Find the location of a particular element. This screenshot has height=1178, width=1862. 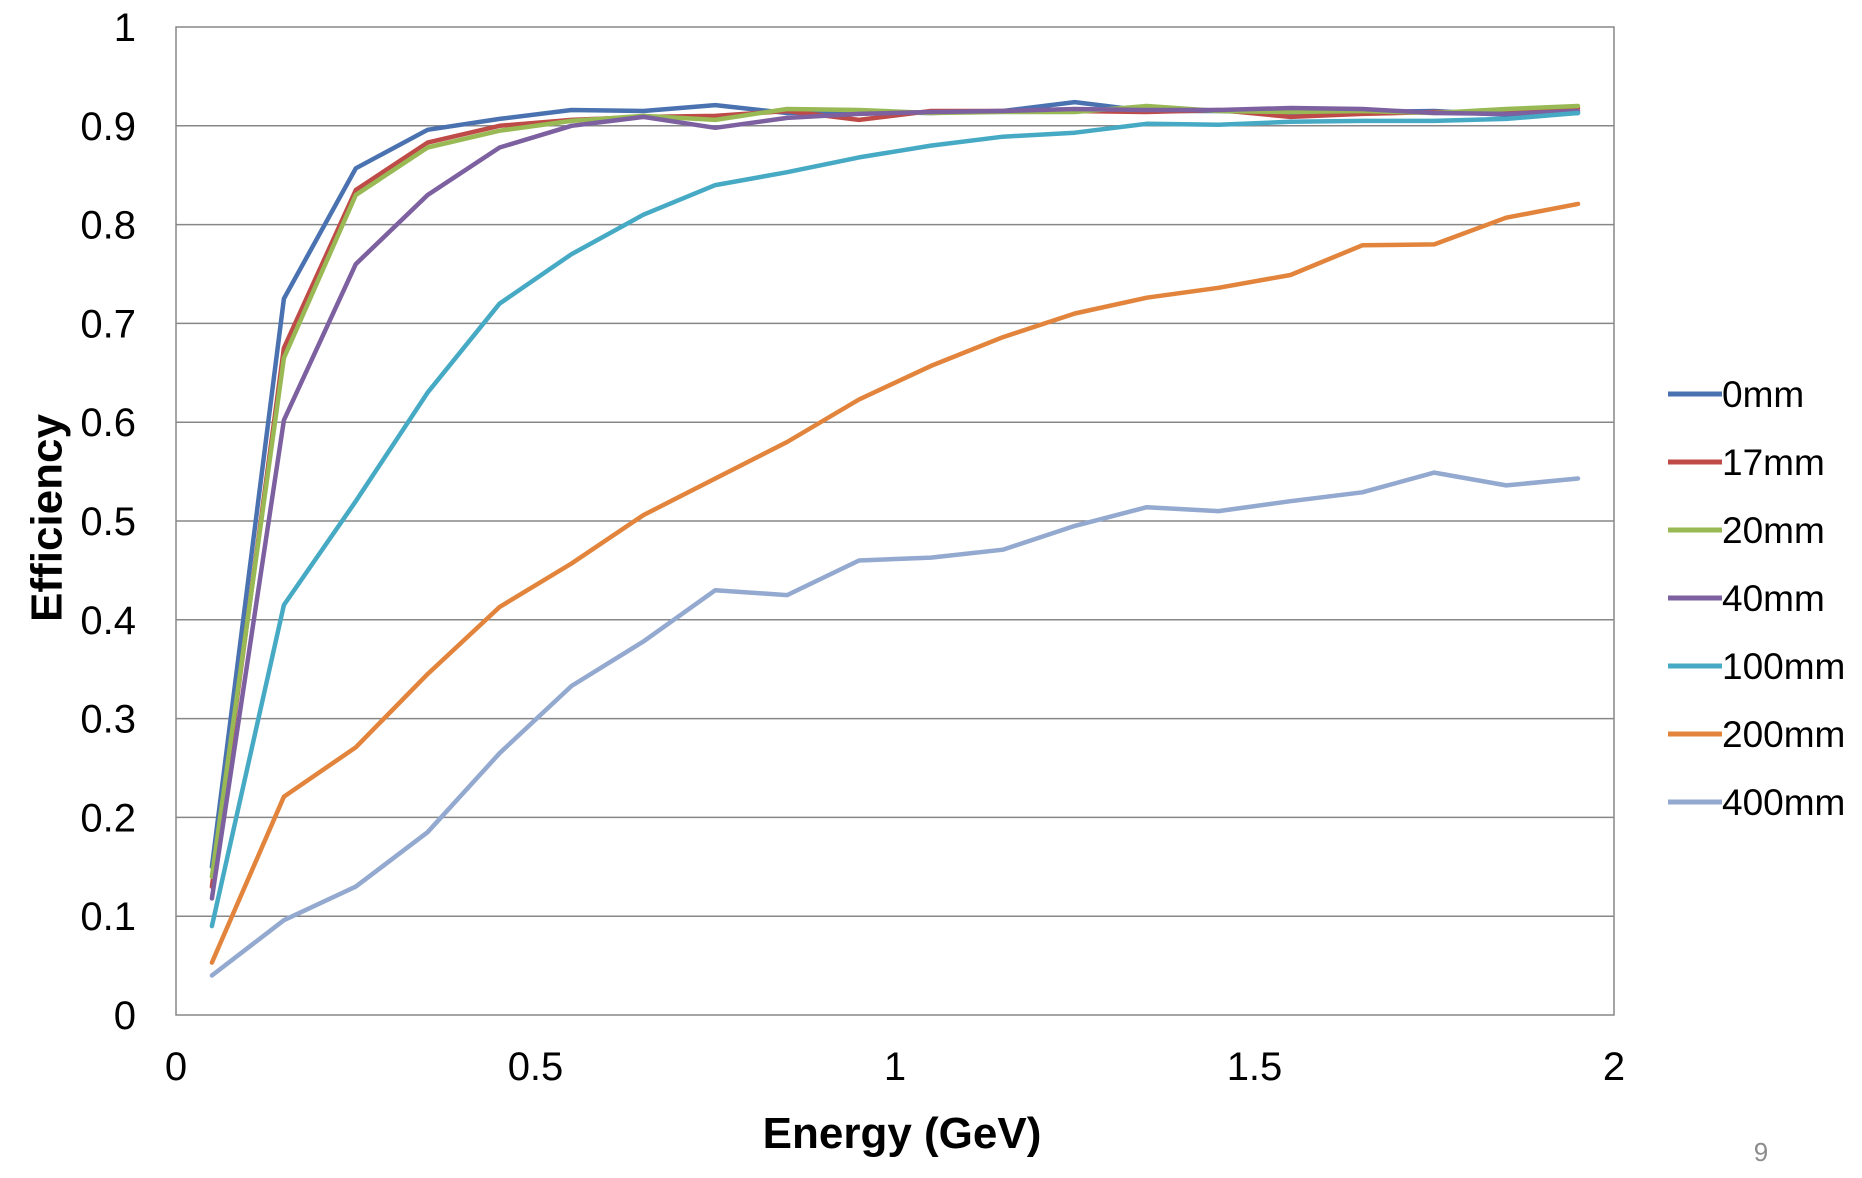

x-tick-label: 0.5 is located at coordinates (536, 1067).